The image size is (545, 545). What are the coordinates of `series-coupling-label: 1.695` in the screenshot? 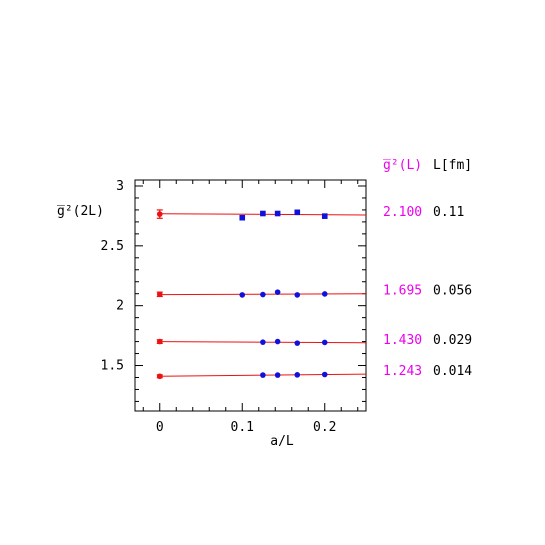 It's located at (402, 291).